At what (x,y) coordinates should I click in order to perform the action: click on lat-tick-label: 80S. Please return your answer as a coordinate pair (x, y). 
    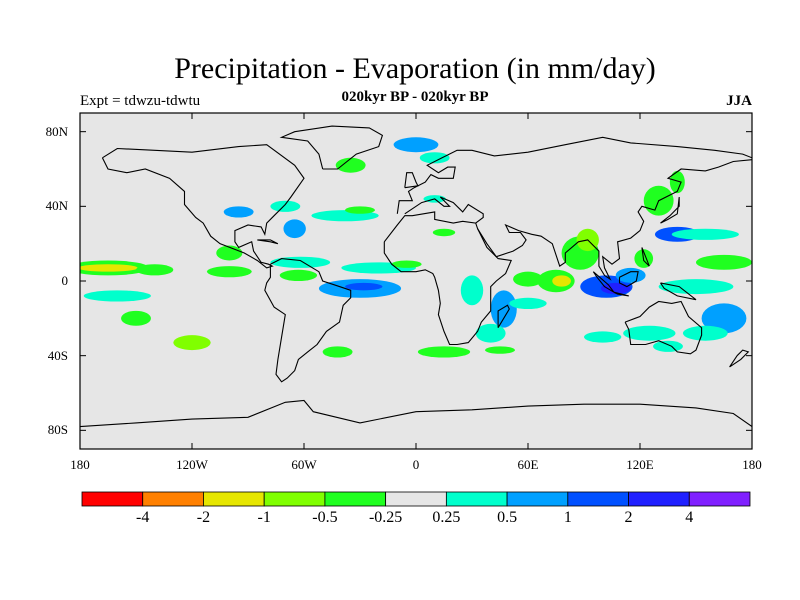
    Looking at the image, I should click on (57, 430).